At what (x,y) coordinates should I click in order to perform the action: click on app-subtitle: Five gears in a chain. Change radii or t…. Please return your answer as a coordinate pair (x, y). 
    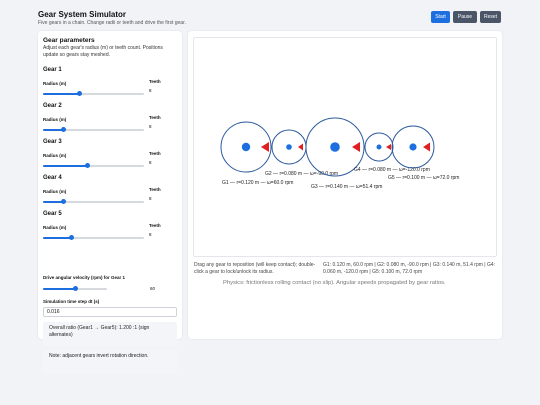
    Looking at the image, I should click on (112, 23).